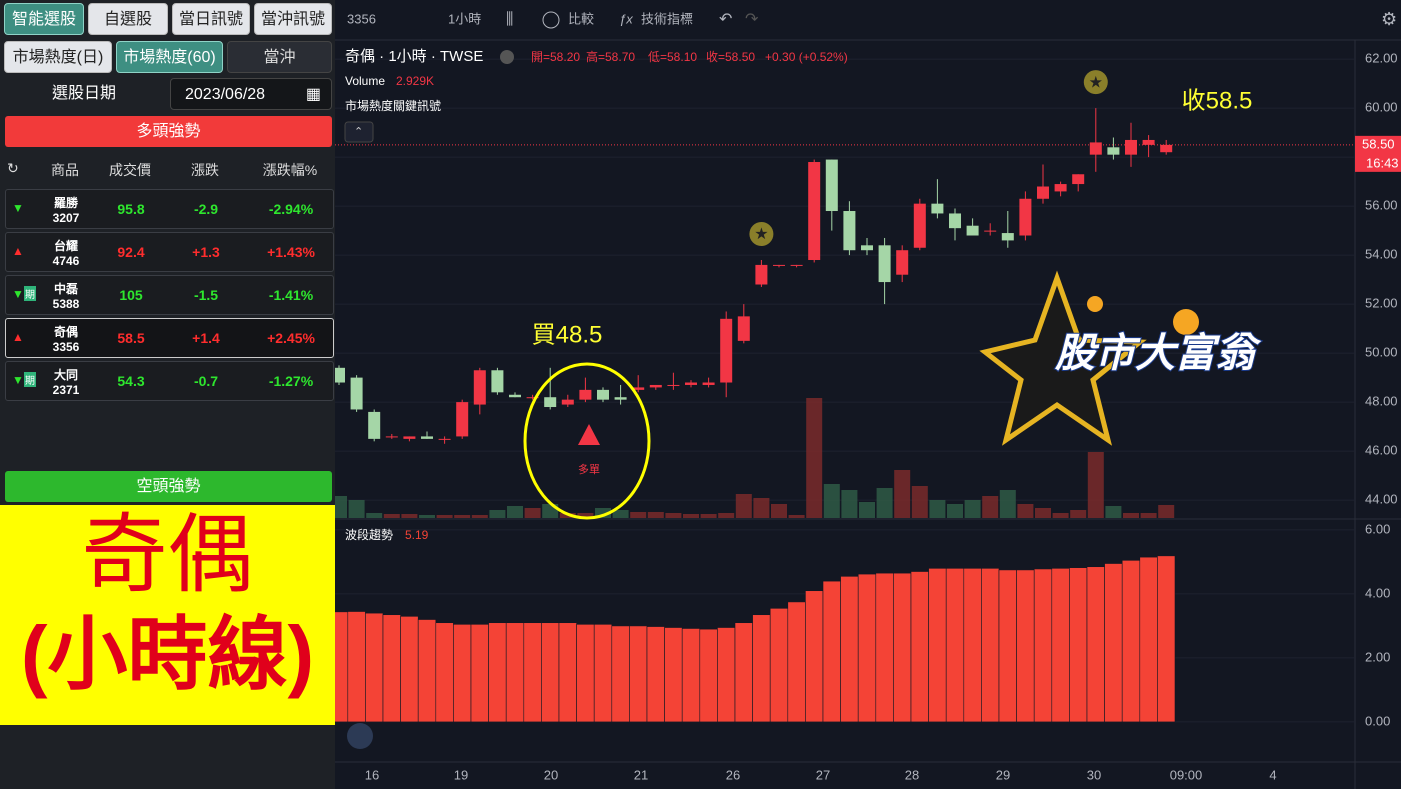 This screenshot has height=789, width=1401. Describe the element at coordinates (65, 332) in the screenshot. I see `stock-name: 奇偶` at that location.